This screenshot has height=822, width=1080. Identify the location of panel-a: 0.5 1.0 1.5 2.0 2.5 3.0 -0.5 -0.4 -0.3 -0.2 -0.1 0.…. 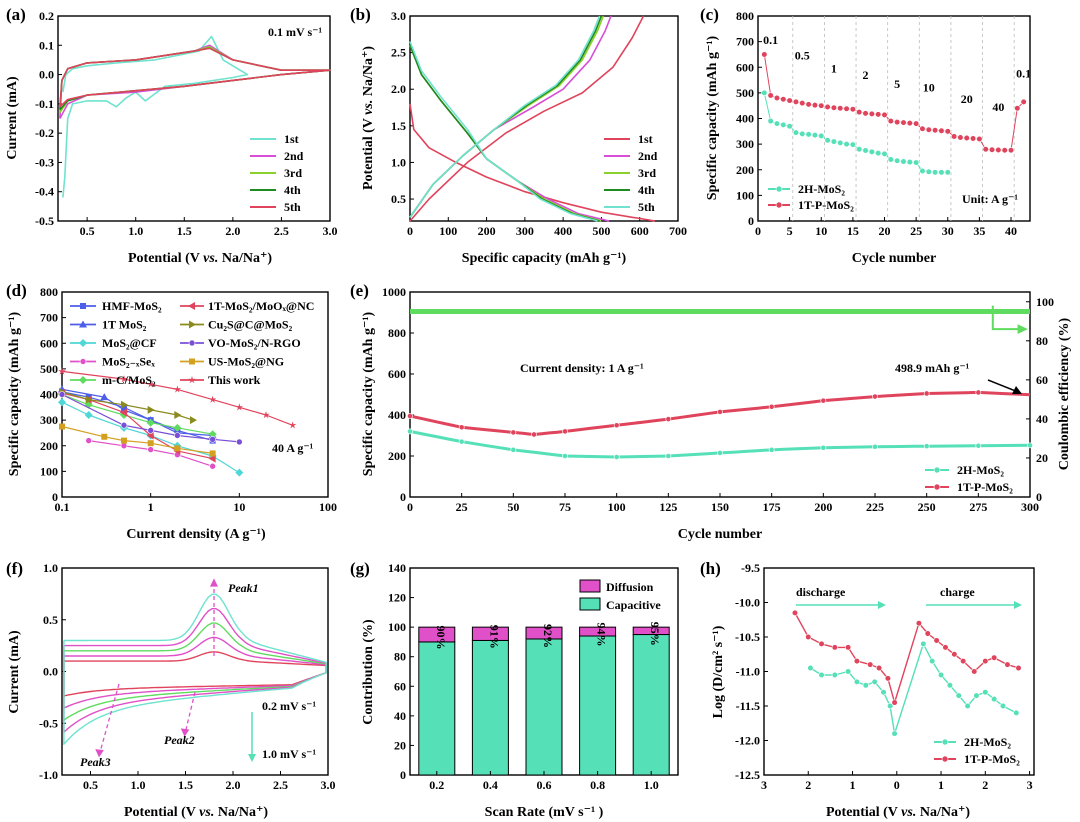
(171, 135).